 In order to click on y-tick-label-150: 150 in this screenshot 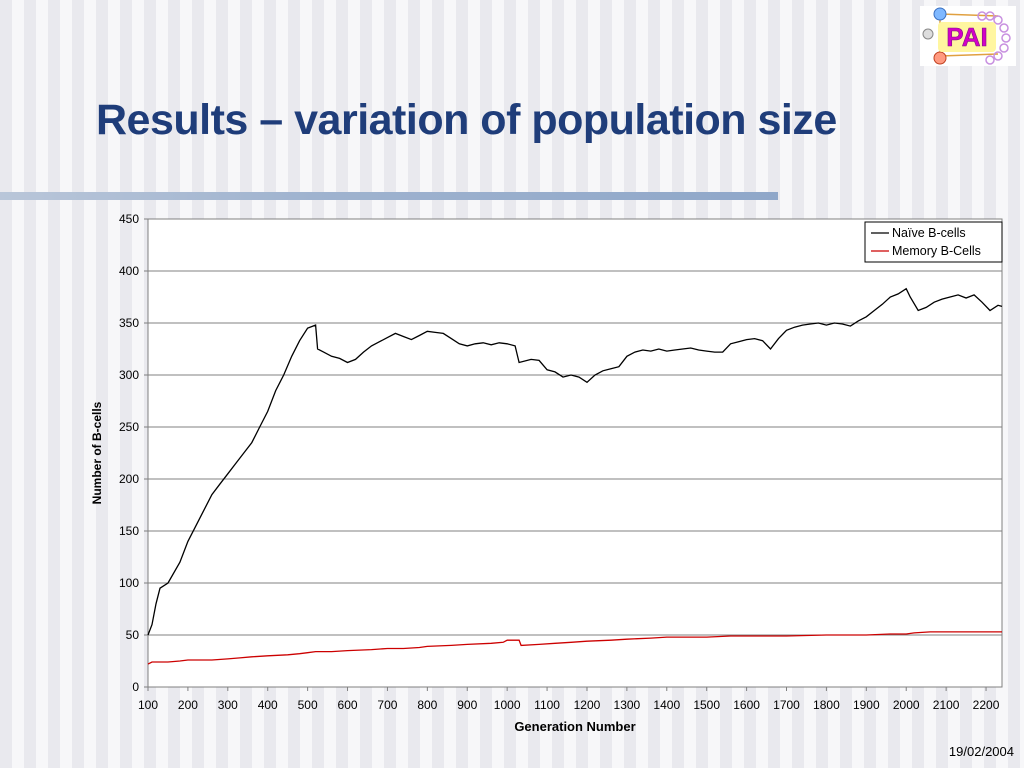, I will do `click(129, 531)`.